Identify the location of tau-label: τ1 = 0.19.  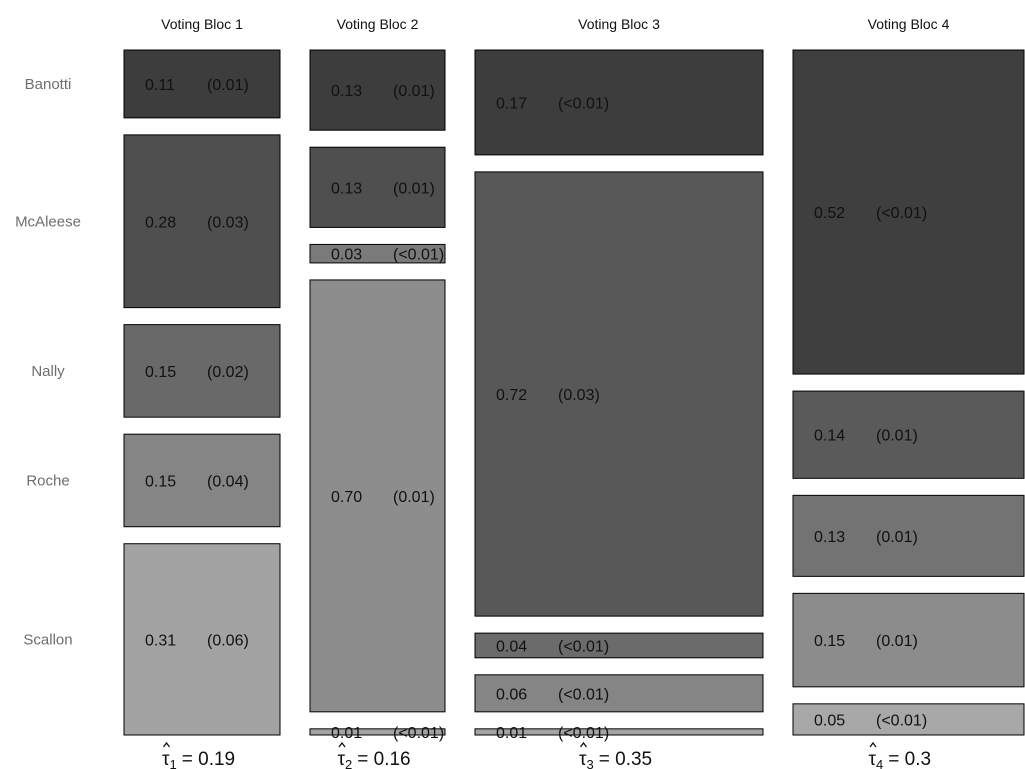
(198, 759).